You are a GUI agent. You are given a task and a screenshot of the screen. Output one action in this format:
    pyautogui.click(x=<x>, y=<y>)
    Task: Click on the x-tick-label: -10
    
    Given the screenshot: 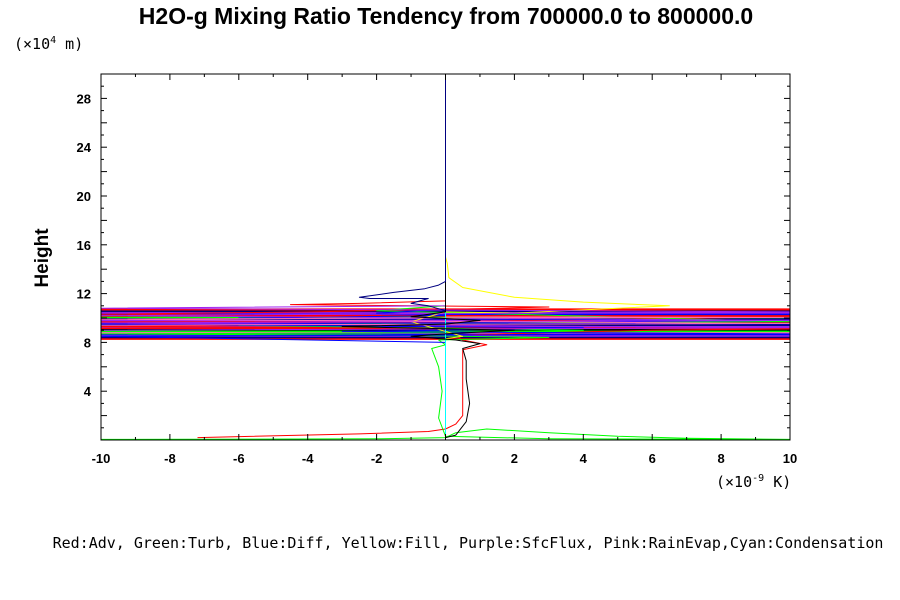 What is the action you would take?
    pyautogui.click(x=101, y=458)
    